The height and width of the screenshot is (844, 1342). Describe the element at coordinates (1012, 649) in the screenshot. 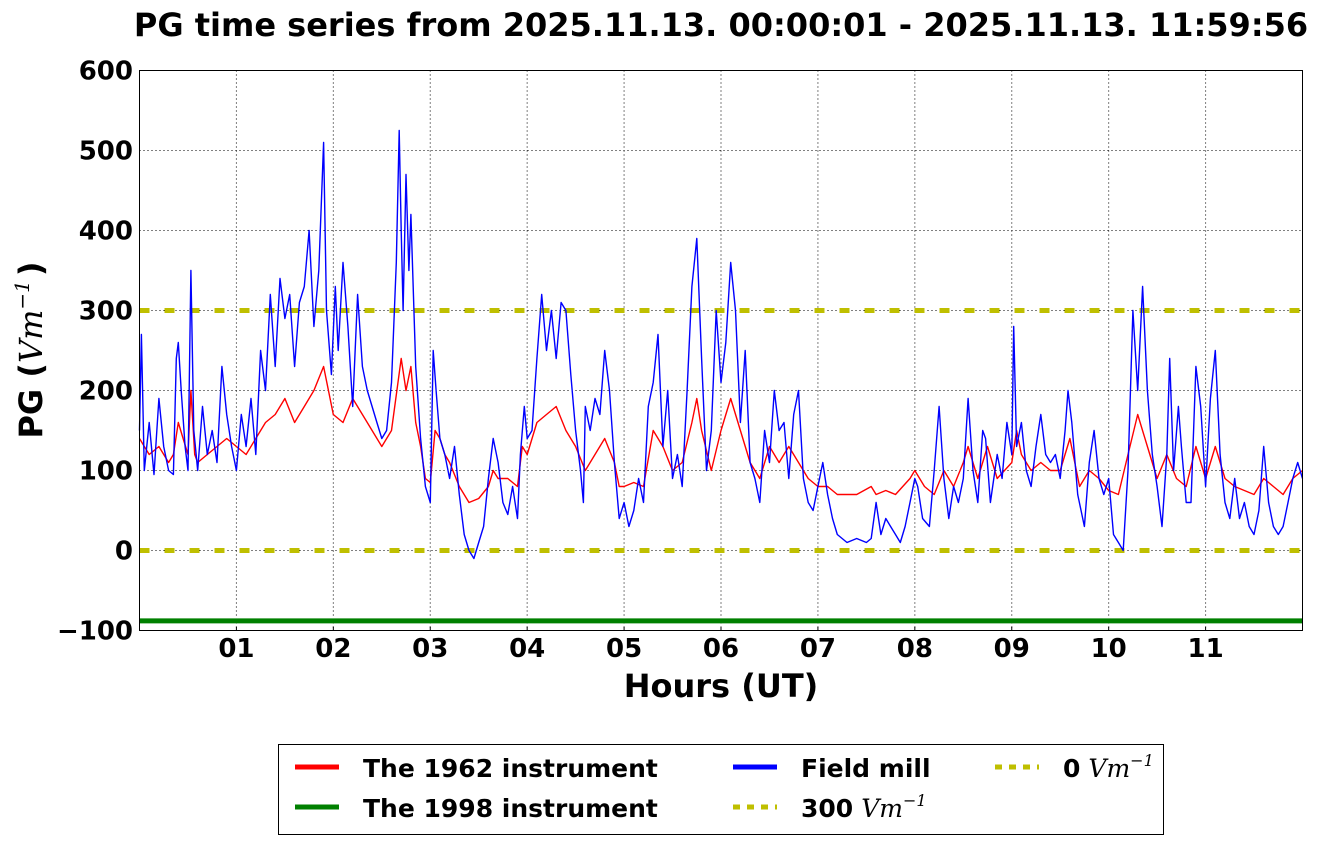

I see `x-tick-label: 09` at that location.